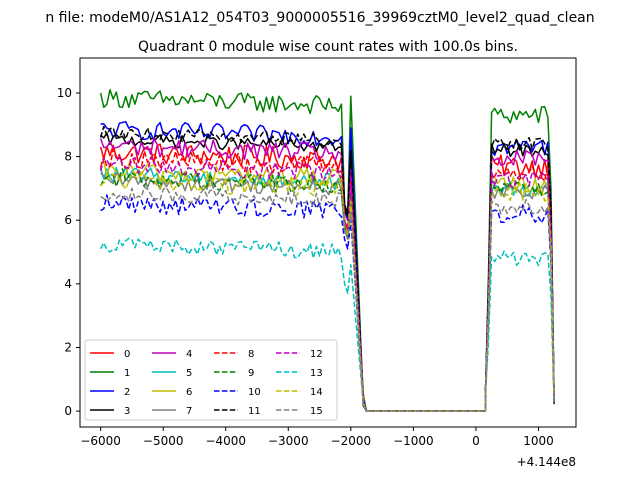  What do you see at coordinates (237, 411) in the screenshot?
I see `legend-item-11: 11` at bounding box center [237, 411].